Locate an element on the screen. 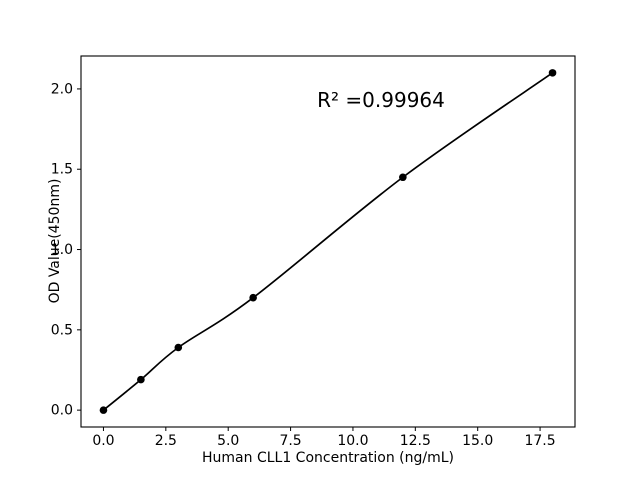  x-tick-label: 15.0 is located at coordinates (477, 441).